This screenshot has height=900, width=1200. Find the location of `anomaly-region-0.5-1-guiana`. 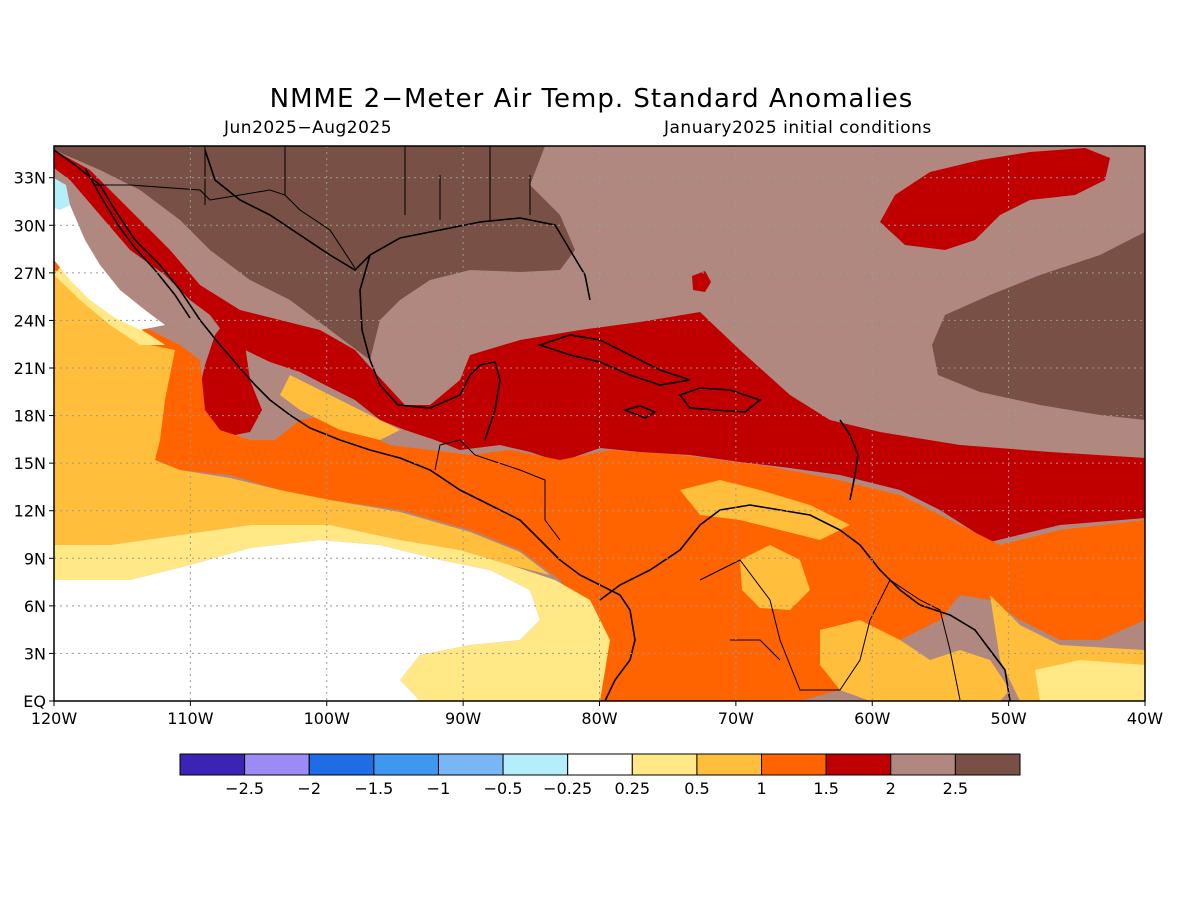

anomaly-region-0.5-1-guiana is located at coordinates (915, 660).